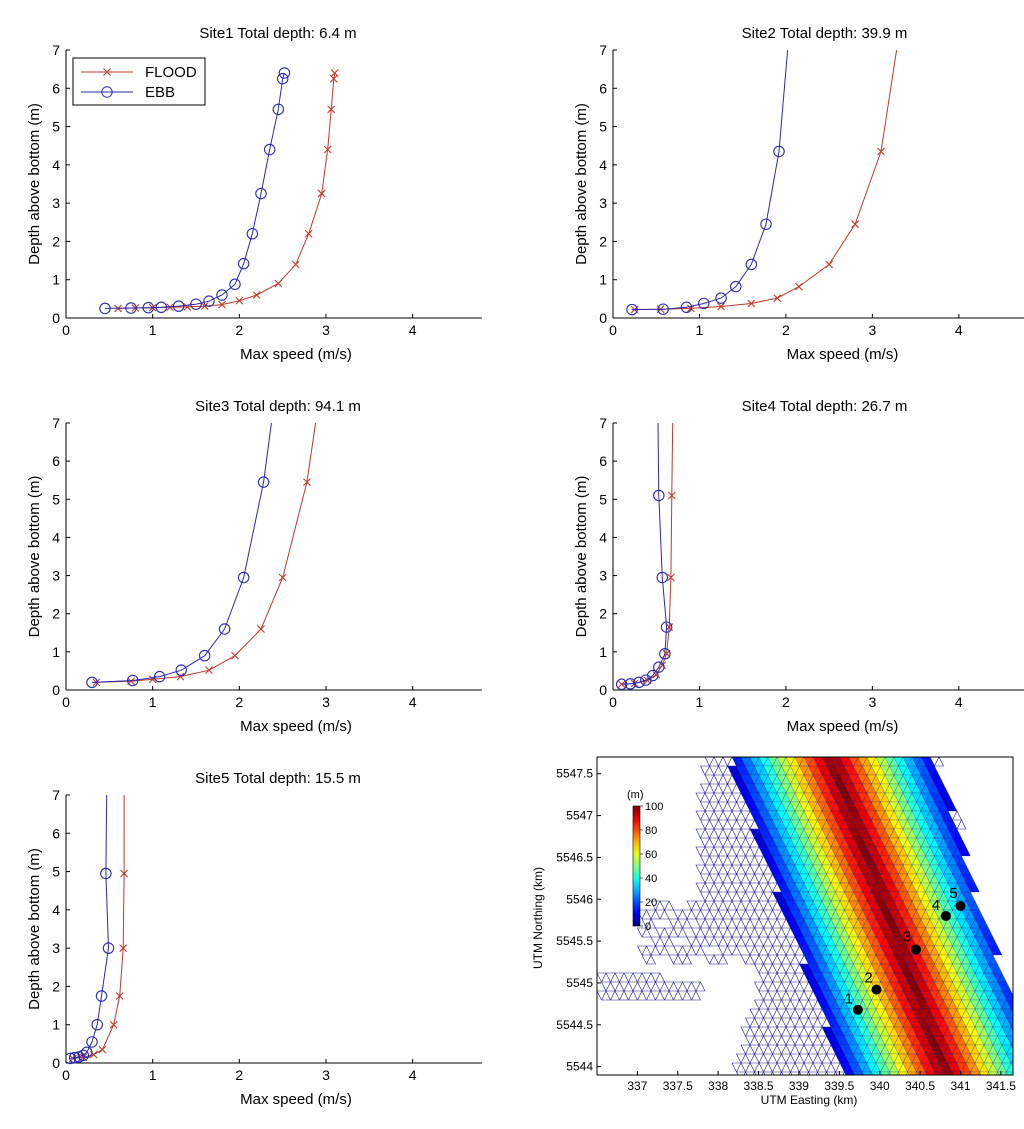 Image resolution: width=1024 pixels, height=1129 pixels. What do you see at coordinates (574, 1025) in the screenshot?
I see `y-tick-label: 5544.5` at bounding box center [574, 1025].